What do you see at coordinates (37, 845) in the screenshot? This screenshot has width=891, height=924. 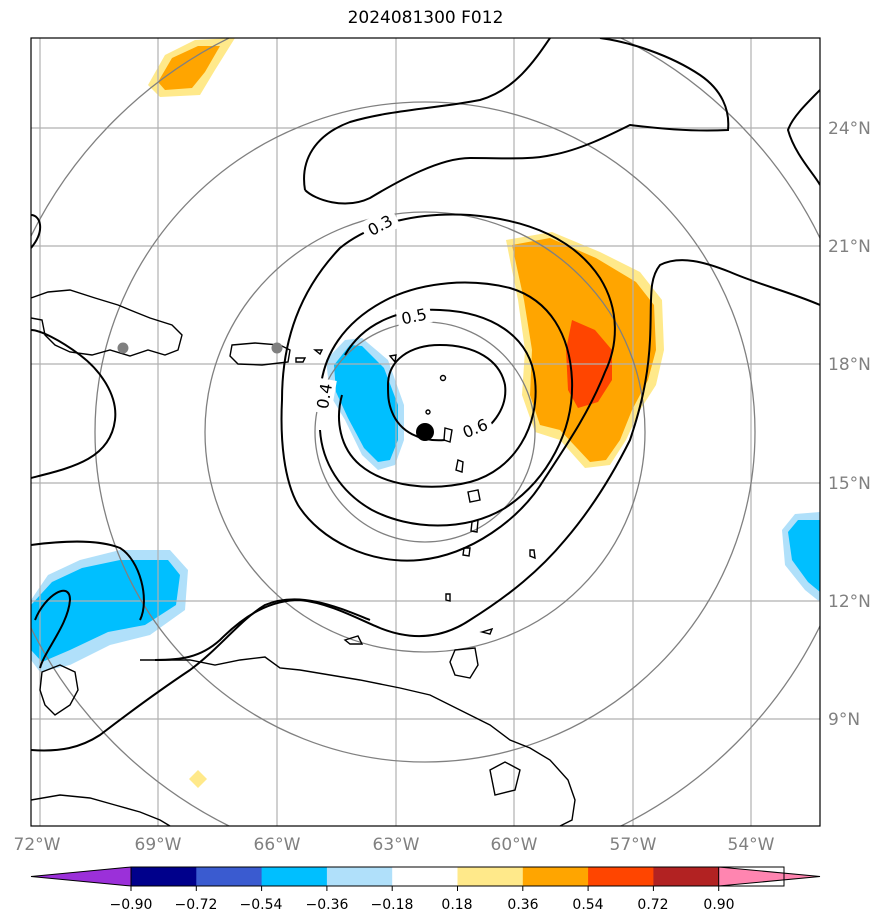 I see `lon-label: 72°W` at bounding box center [37, 845].